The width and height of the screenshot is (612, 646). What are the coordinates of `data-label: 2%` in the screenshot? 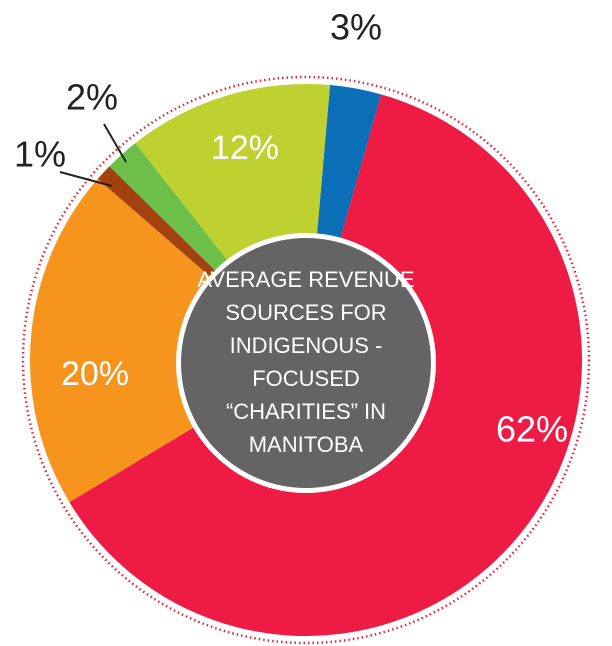 It's located at (92, 97).